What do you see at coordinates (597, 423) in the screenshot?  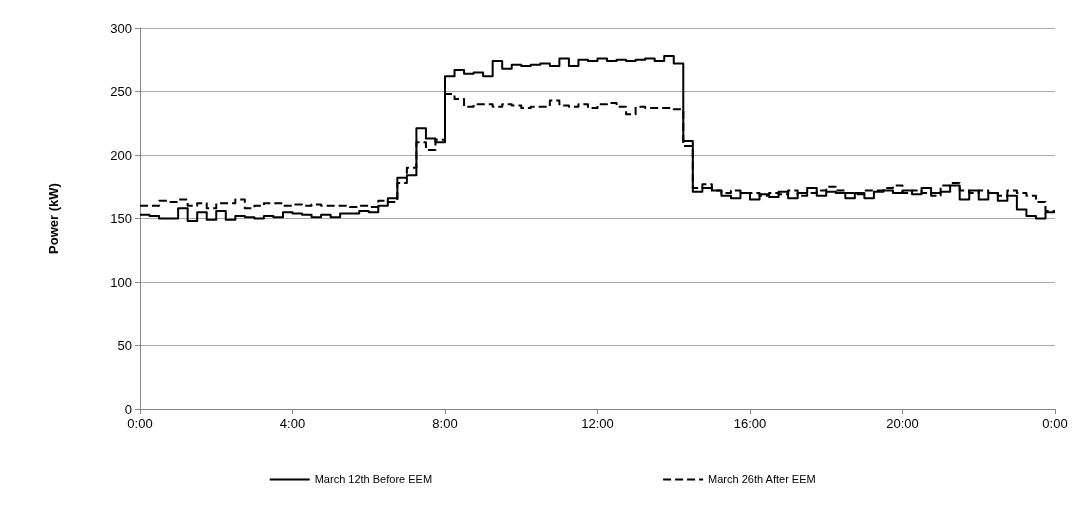 I see `x-tick-label: 12:00` at bounding box center [597, 423].